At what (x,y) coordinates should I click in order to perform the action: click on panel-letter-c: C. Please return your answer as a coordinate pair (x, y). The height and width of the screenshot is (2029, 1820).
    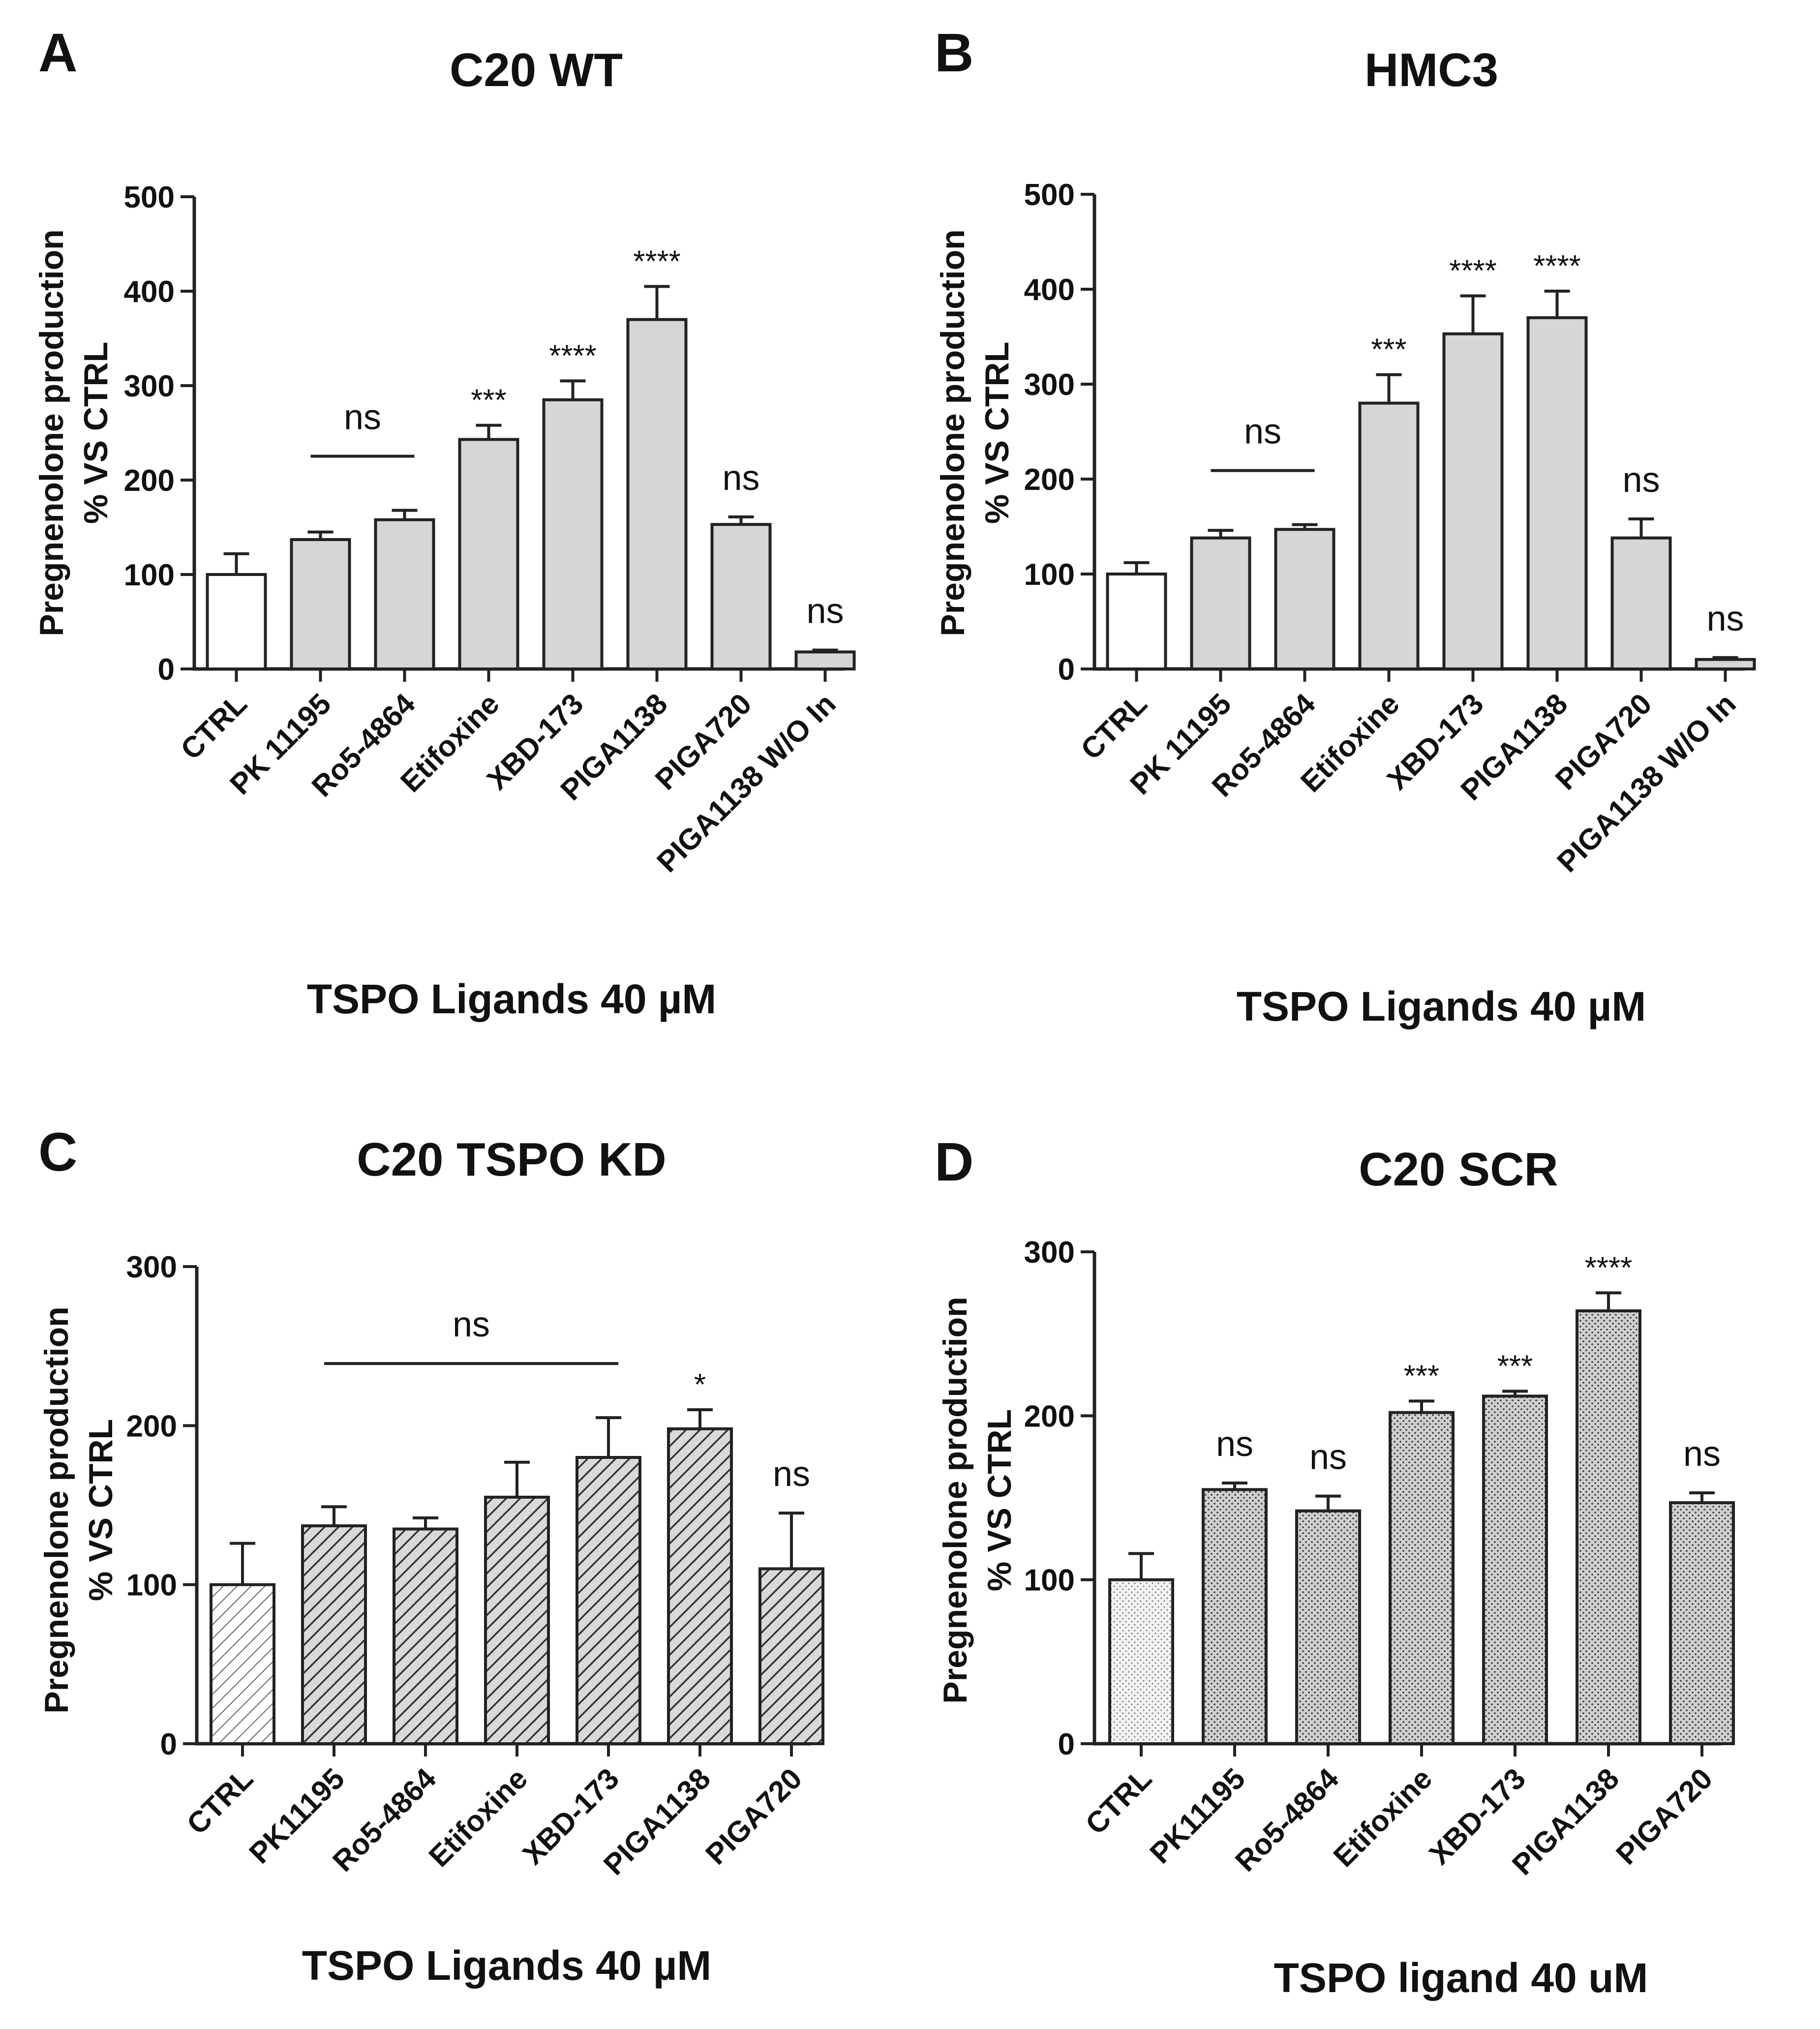
    Looking at the image, I should click on (57, 1152).